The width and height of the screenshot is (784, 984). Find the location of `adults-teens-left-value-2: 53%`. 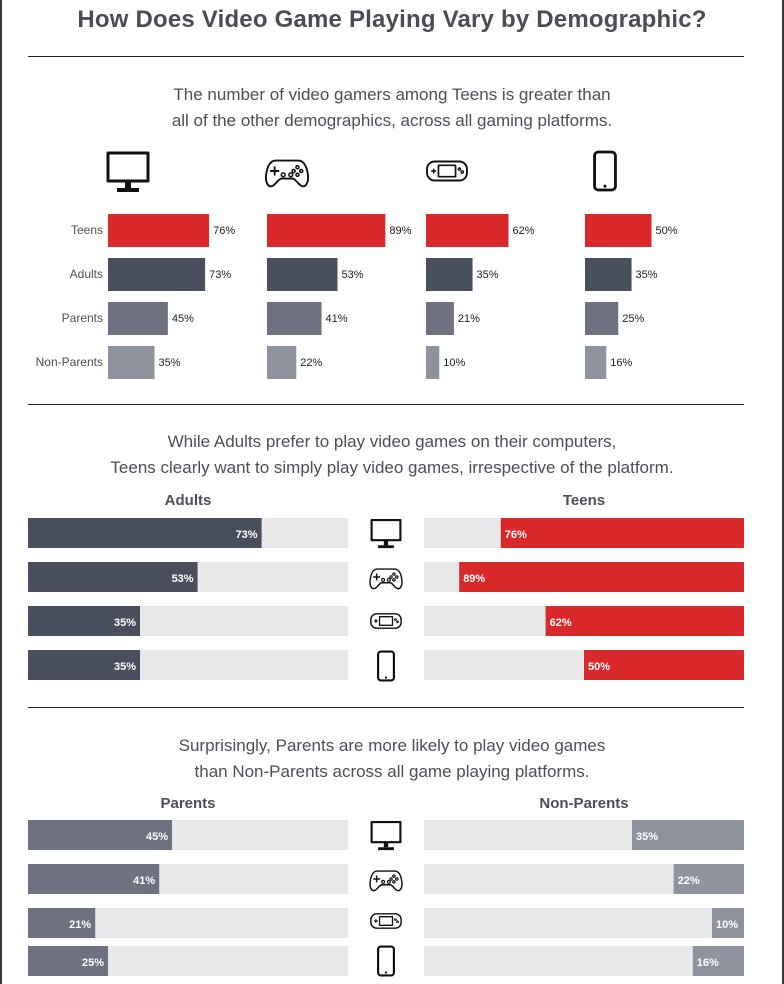

adults-teens-left-value-2: 53% is located at coordinates (183, 579).